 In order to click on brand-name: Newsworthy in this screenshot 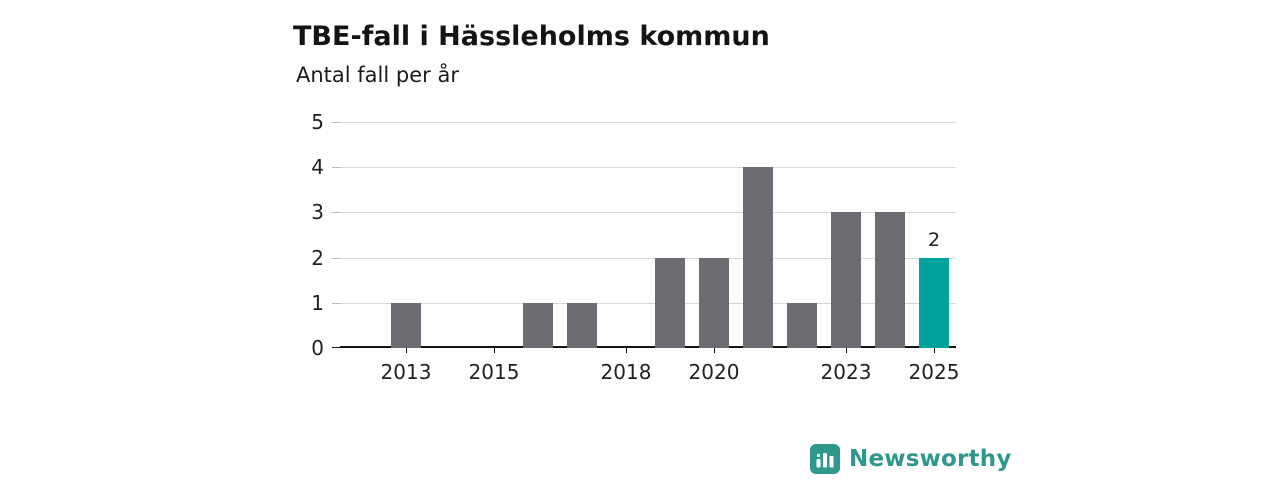, I will do `click(930, 459)`.